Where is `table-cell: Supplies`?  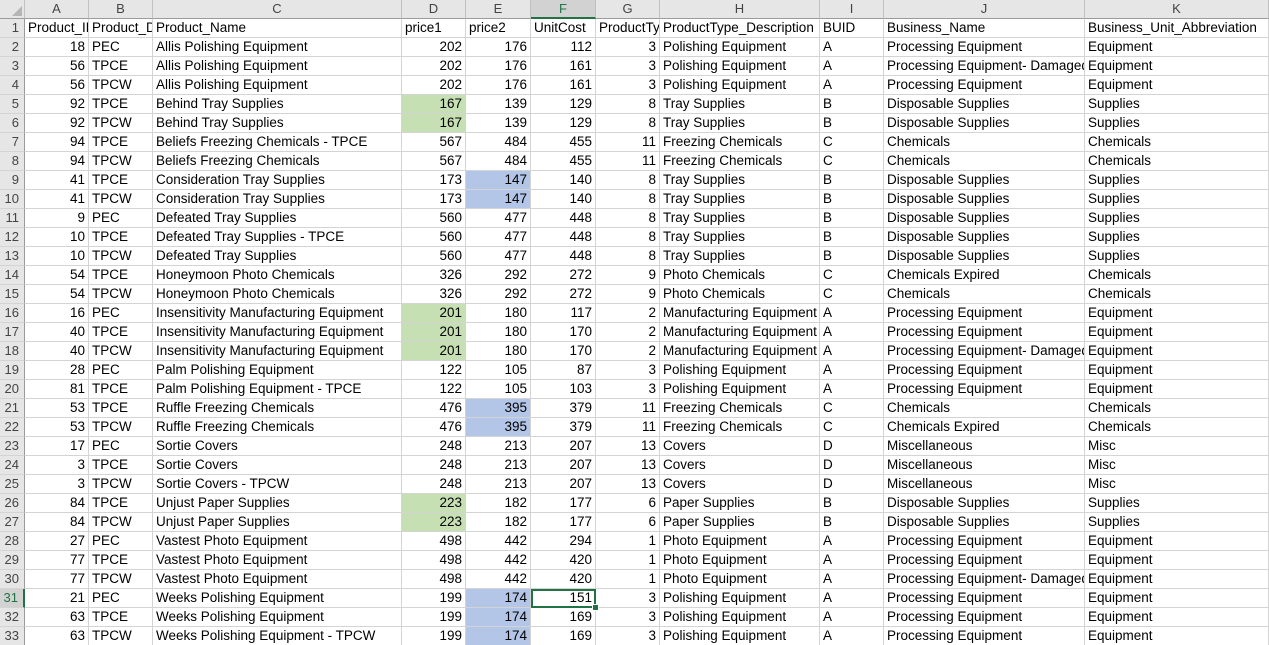
table-cell: Supplies is located at coordinates (1177, 218).